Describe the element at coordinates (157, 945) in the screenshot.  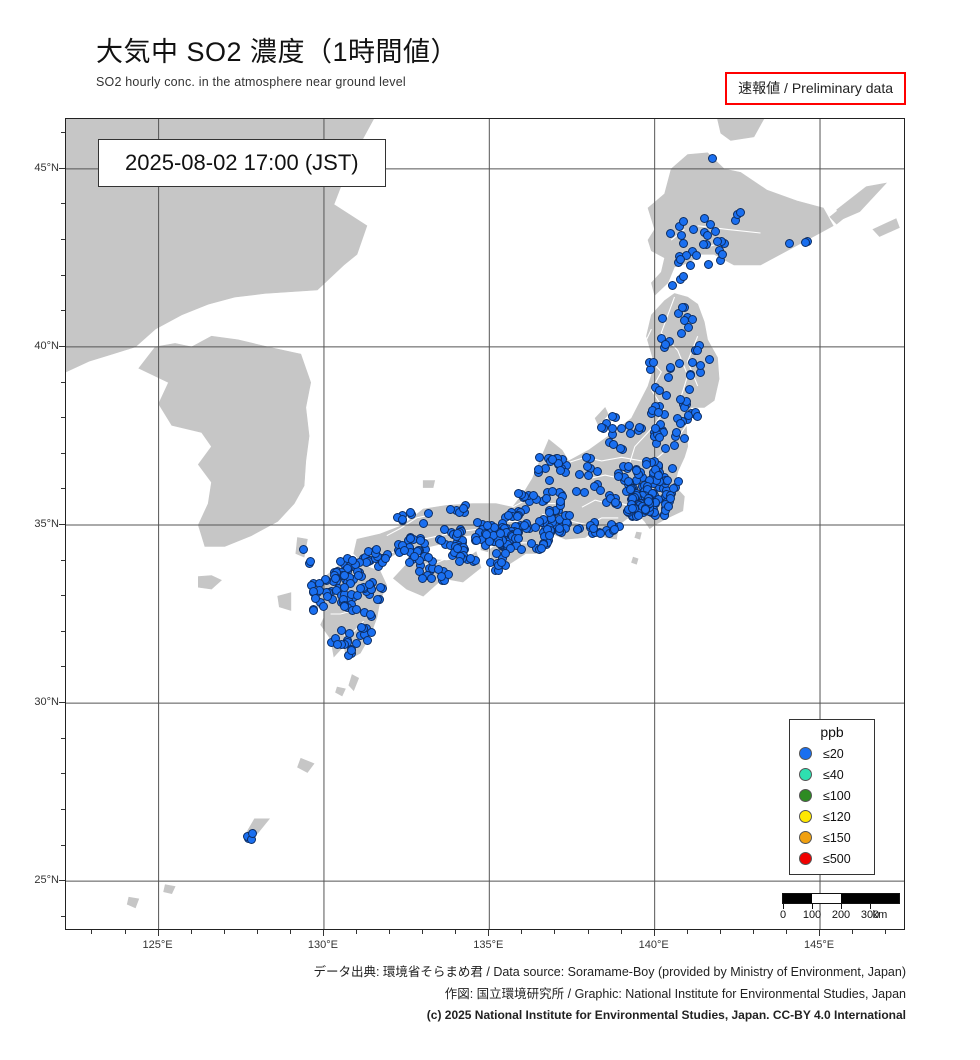
I see `lon-tick-label-125: 125°E` at that location.